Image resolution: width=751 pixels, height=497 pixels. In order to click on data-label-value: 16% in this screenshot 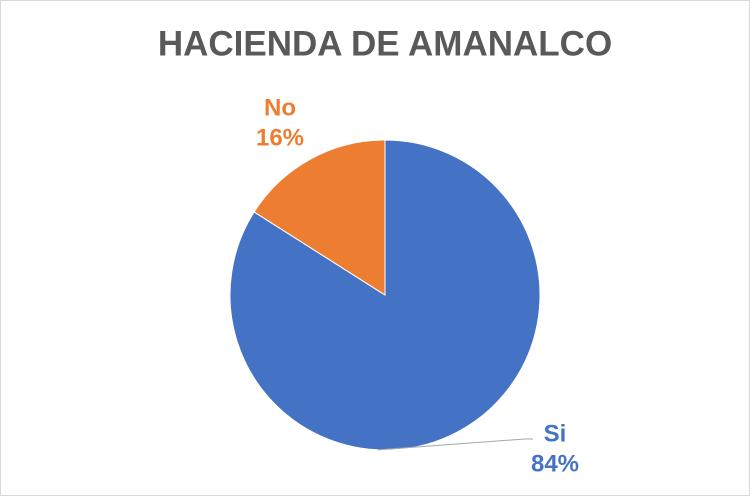, I will do `click(280, 137)`.